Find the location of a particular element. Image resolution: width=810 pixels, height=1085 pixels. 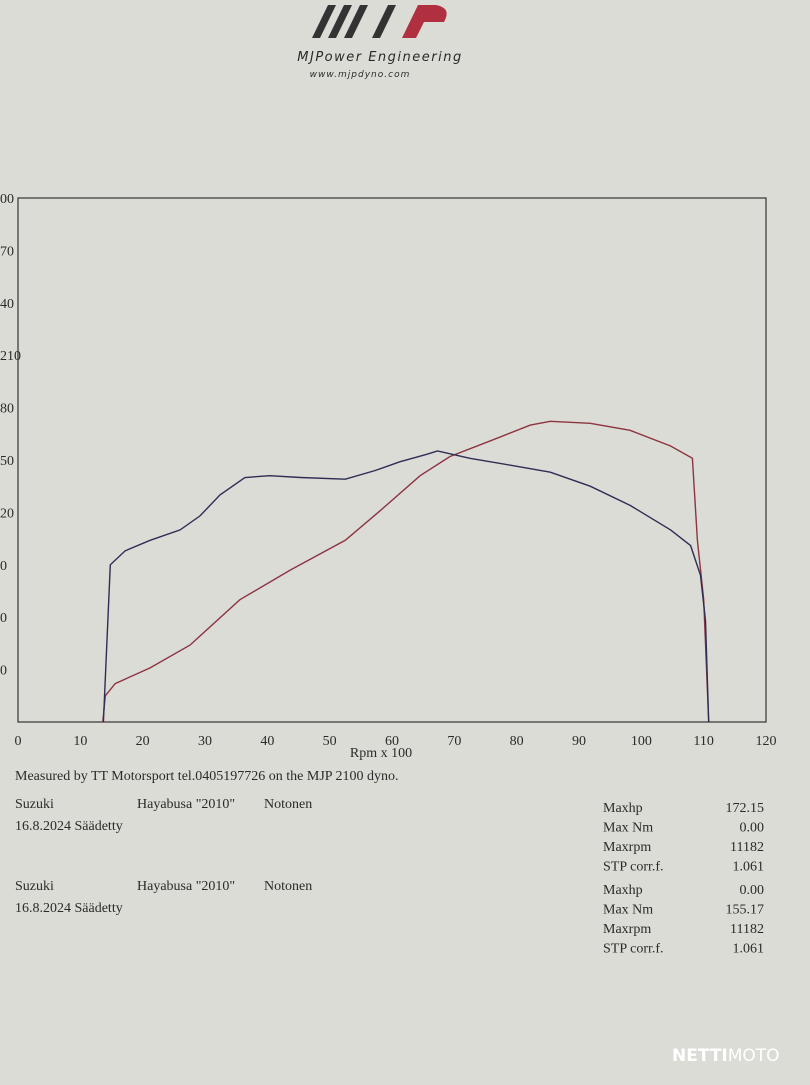

x-tick-label: 20 is located at coordinates (143, 741).